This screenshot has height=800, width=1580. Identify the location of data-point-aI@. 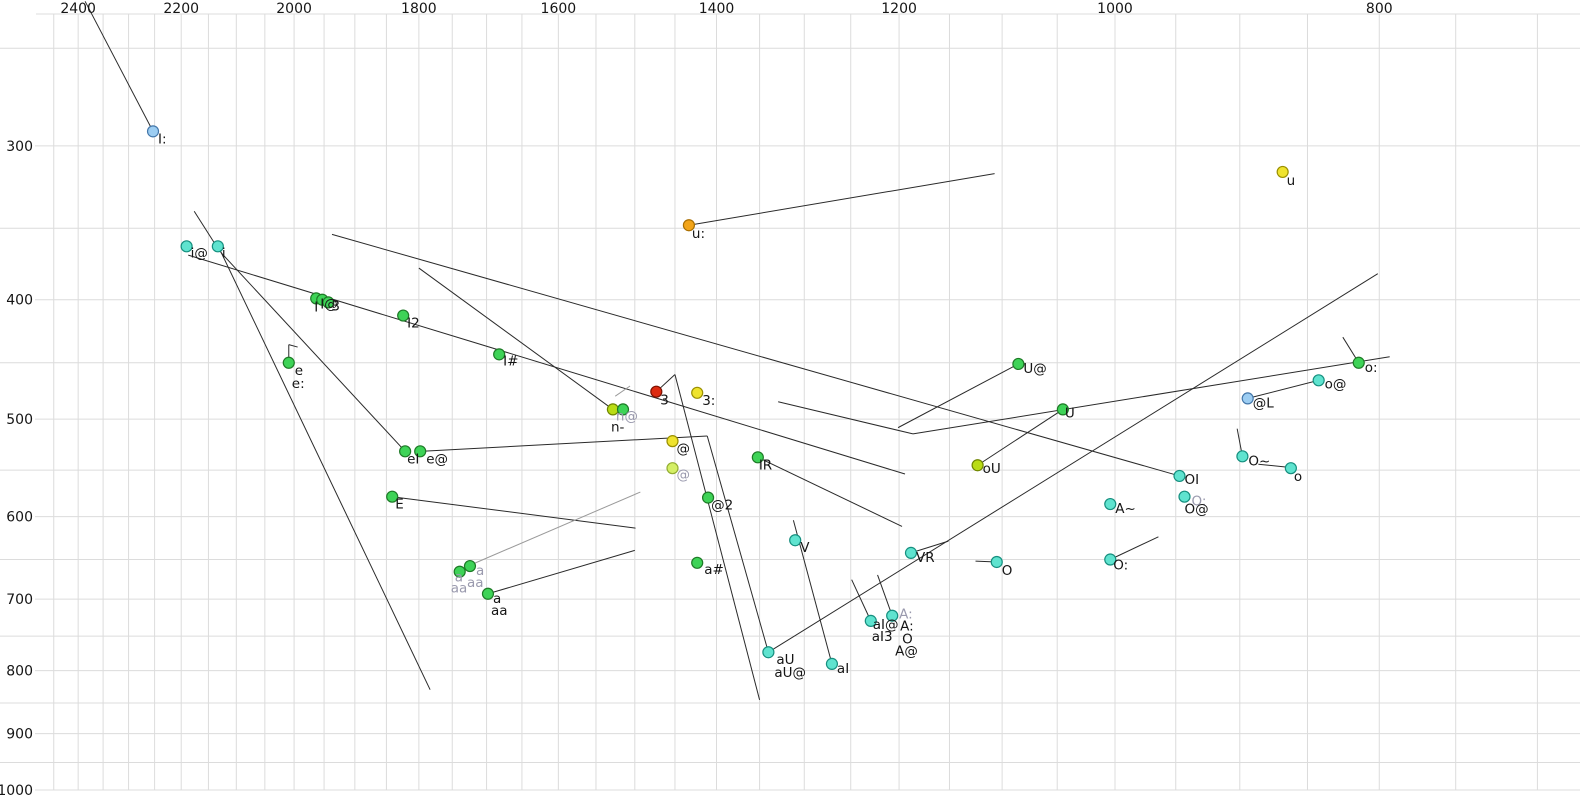
(870, 620).